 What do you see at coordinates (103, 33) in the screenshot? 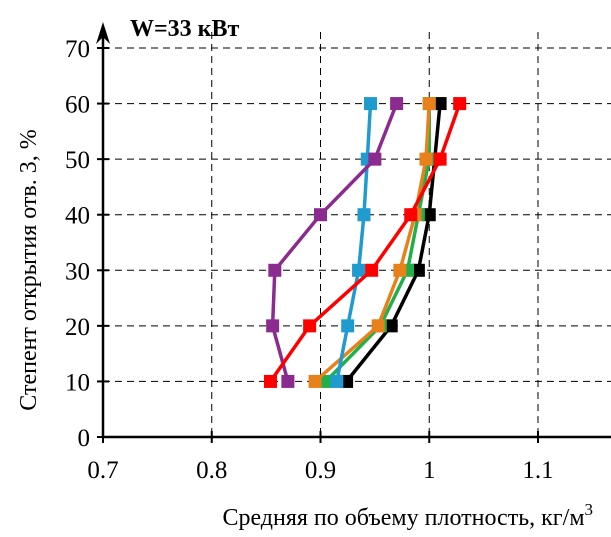
I see `y-axis-arrow` at bounding box center [103, 33].